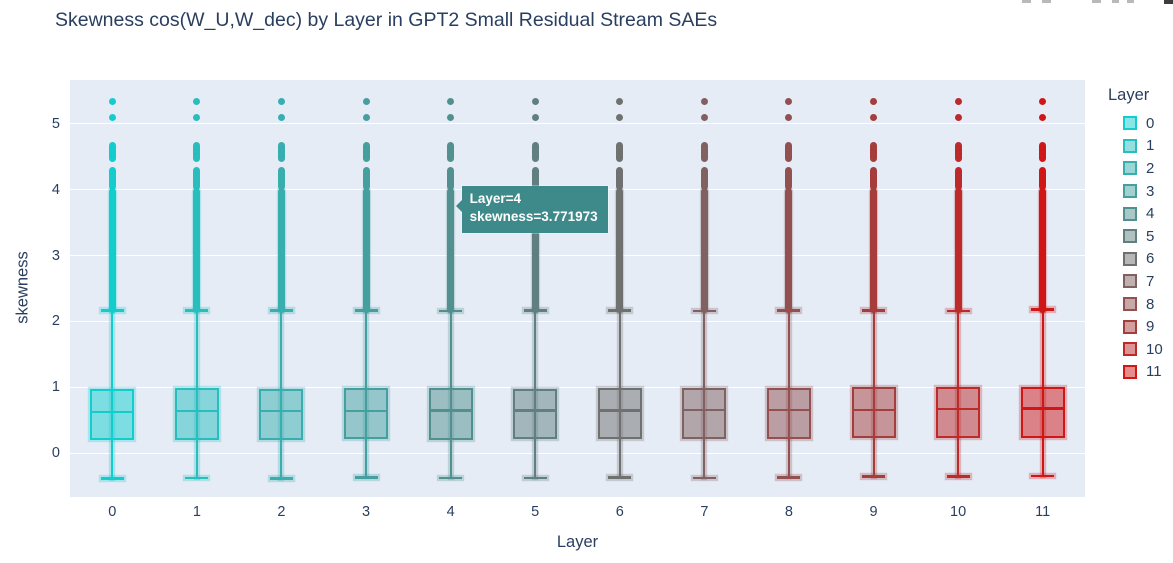 The width and height of the screenshot is (1173, 563). What do you see at coordinates (1150, 236) in the screenshot?
I see `legend-item-label: 5` at bounding box center [1150, 236].